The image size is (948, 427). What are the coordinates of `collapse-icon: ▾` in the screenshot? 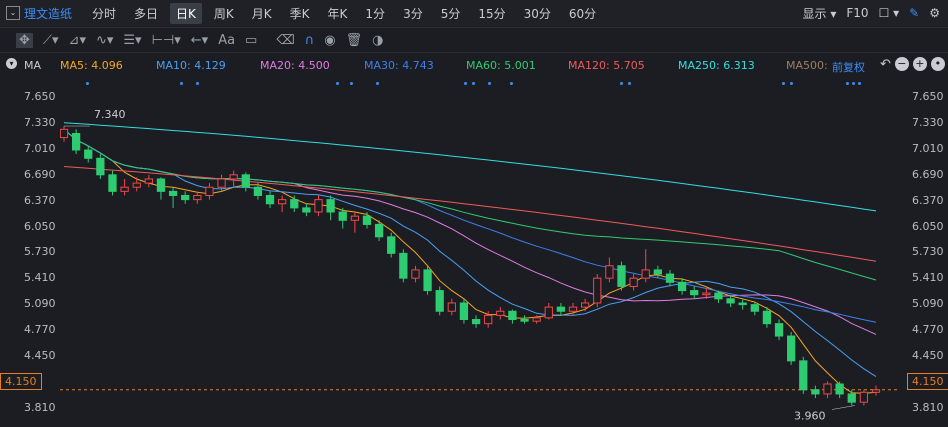 It's located at (11, 63).